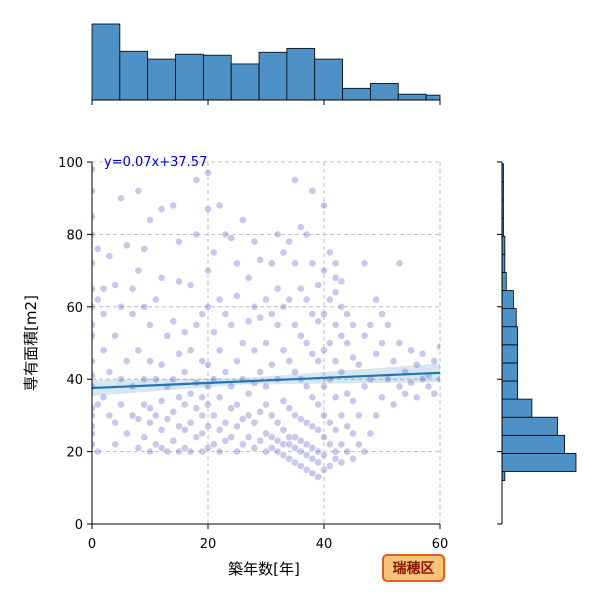 This screenshot has width=600, height=600. I want to click on x-tick-label: 20, so click(208, 544).